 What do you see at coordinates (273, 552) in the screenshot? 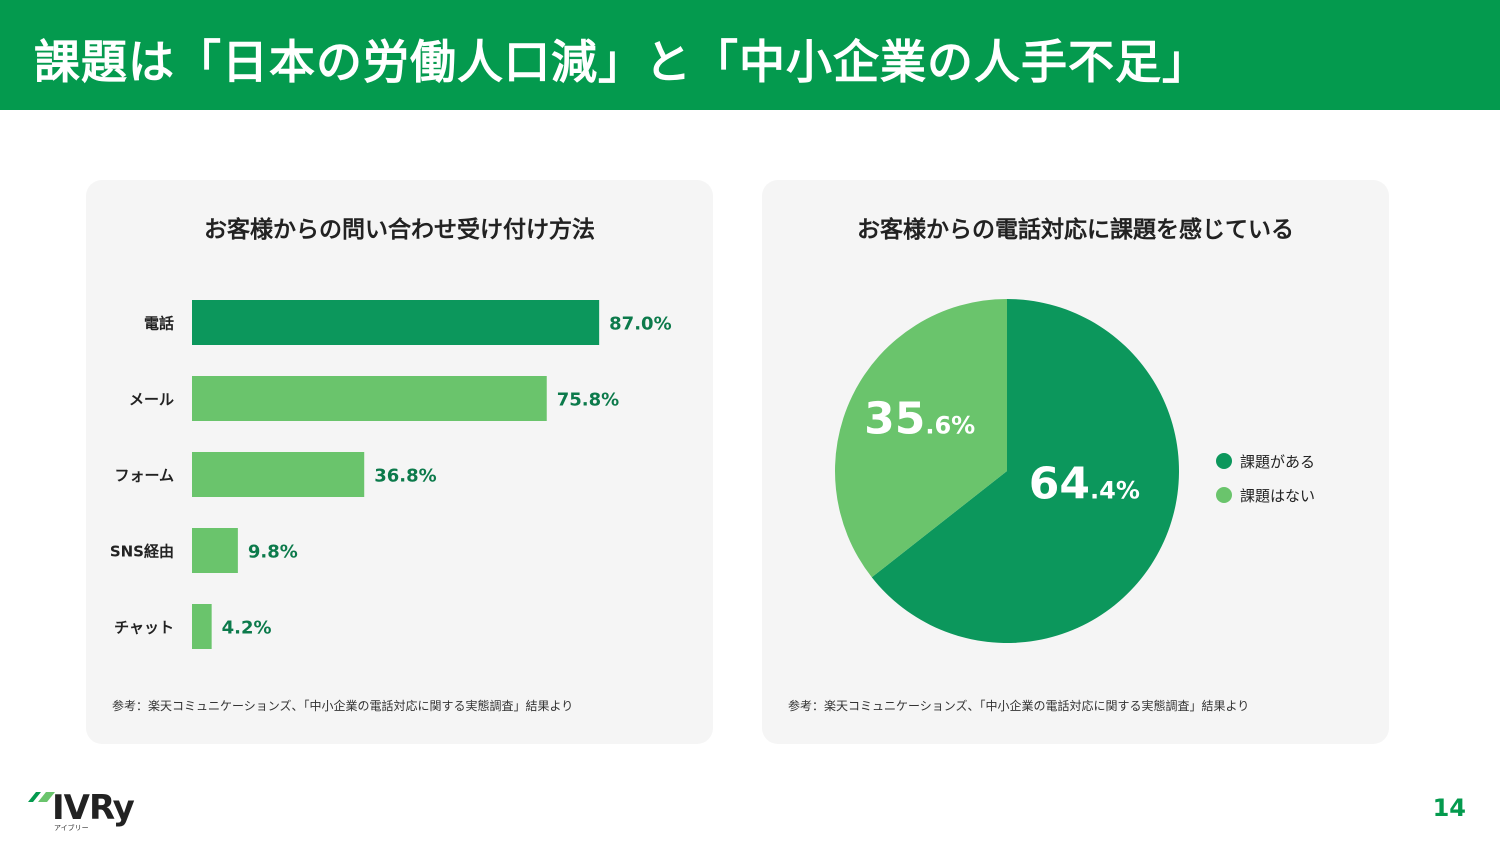
I see `bar-value-label: 9.8%` at bounding box center [273, 552].